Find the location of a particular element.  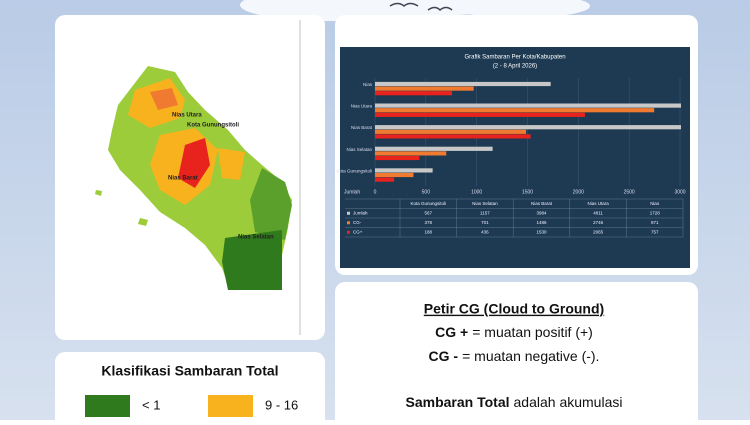

x-tick-label: 2000 is located at coordinates (578, 192).